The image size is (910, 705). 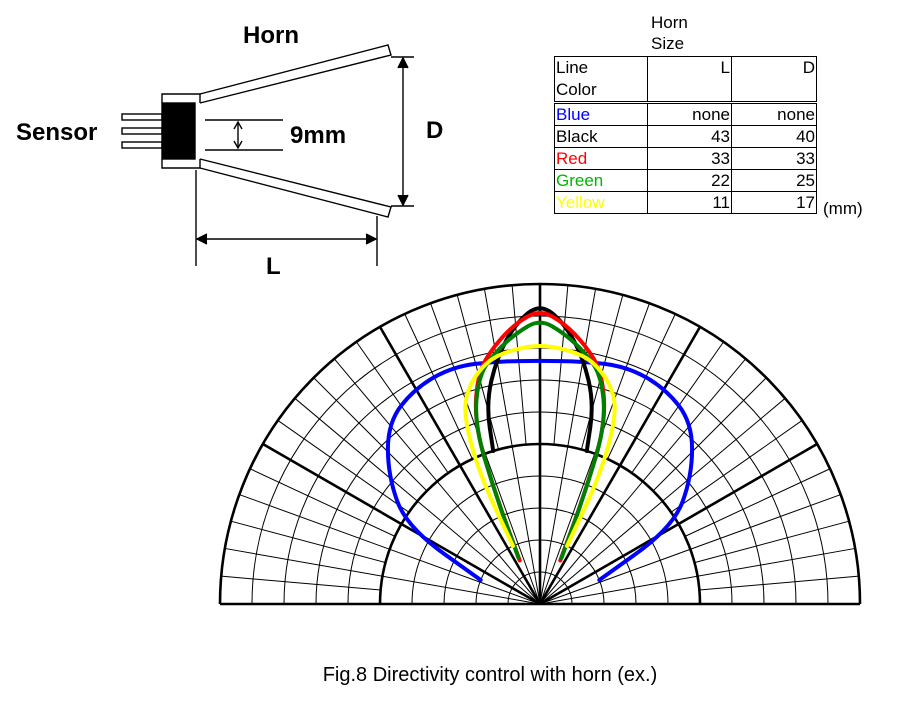 I want to click on dimension-l-label: L, so click(x=273, y=266).